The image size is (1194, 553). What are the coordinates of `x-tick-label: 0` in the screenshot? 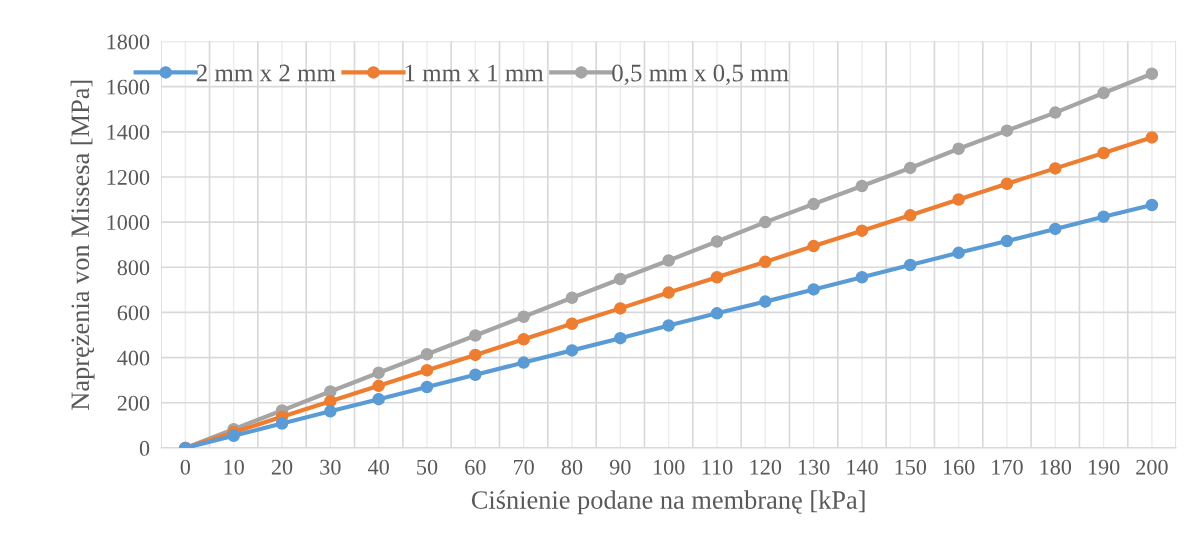 It's located at (185, 467).